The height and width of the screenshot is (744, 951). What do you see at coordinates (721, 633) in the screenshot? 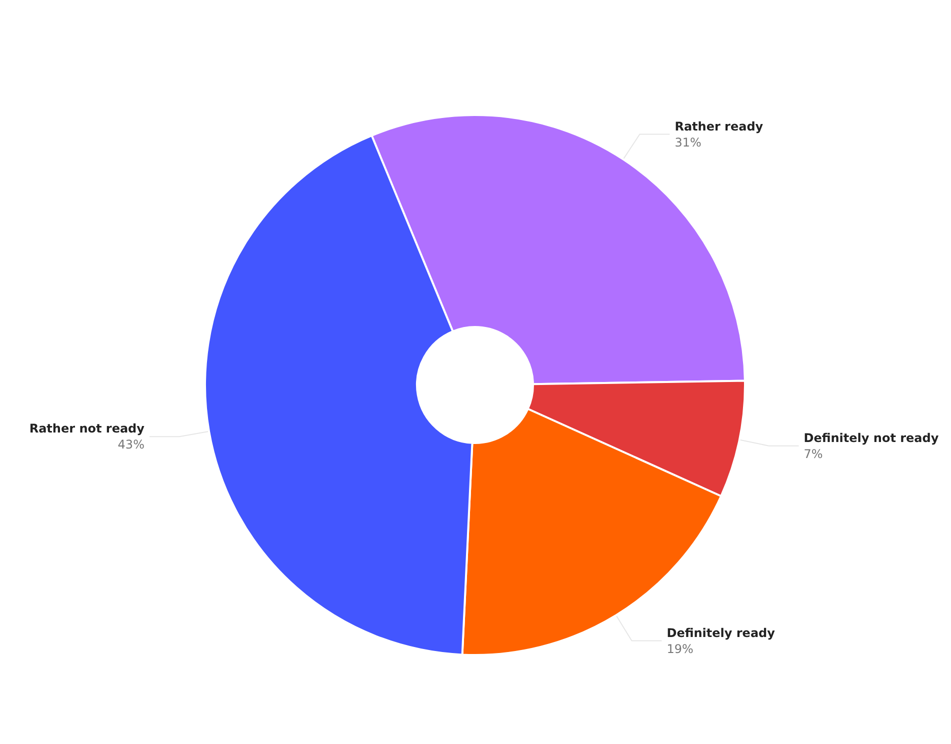
I see `slice-label: Definitely ready` at bounding box center [721, 633].